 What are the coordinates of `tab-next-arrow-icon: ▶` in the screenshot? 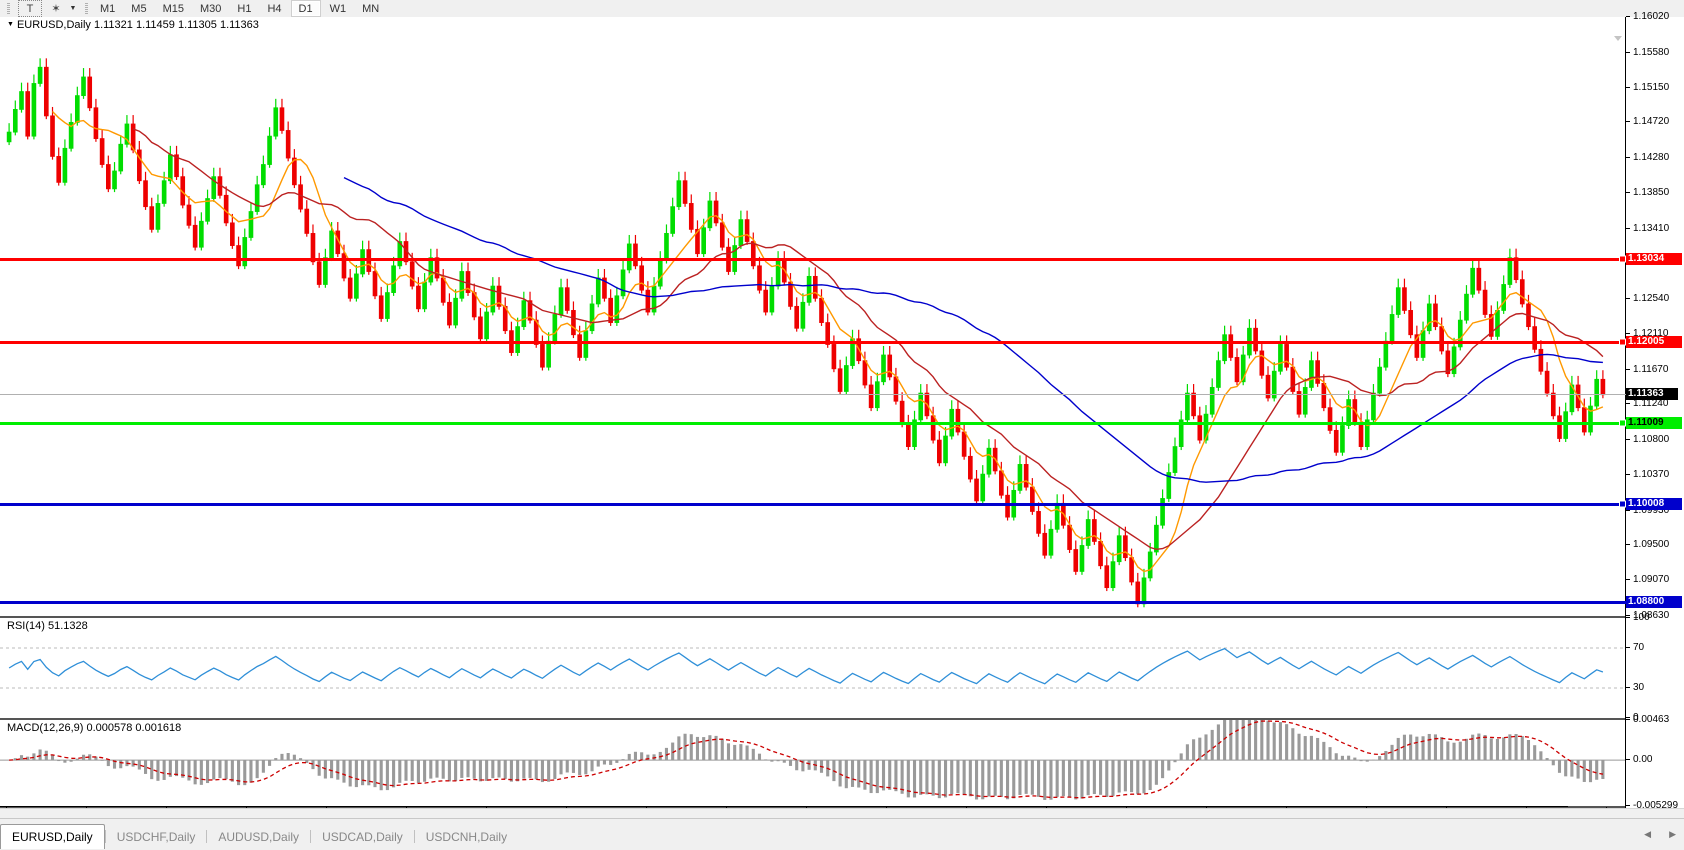 It's located at (1672, 834).